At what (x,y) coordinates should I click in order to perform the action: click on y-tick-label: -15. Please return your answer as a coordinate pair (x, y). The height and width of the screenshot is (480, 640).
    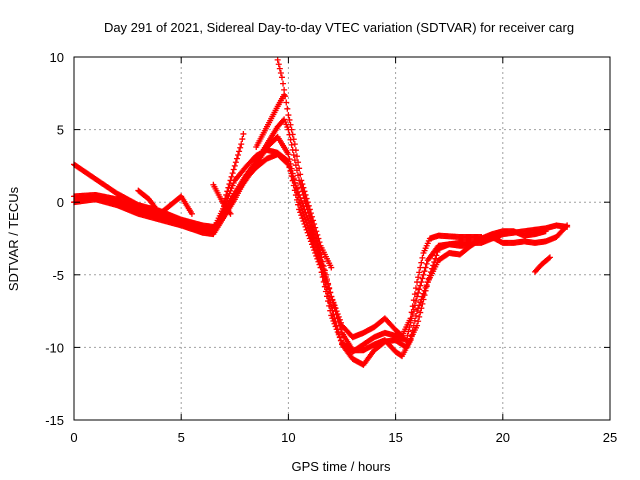
    Looking at the image, I should click on (54, 420).